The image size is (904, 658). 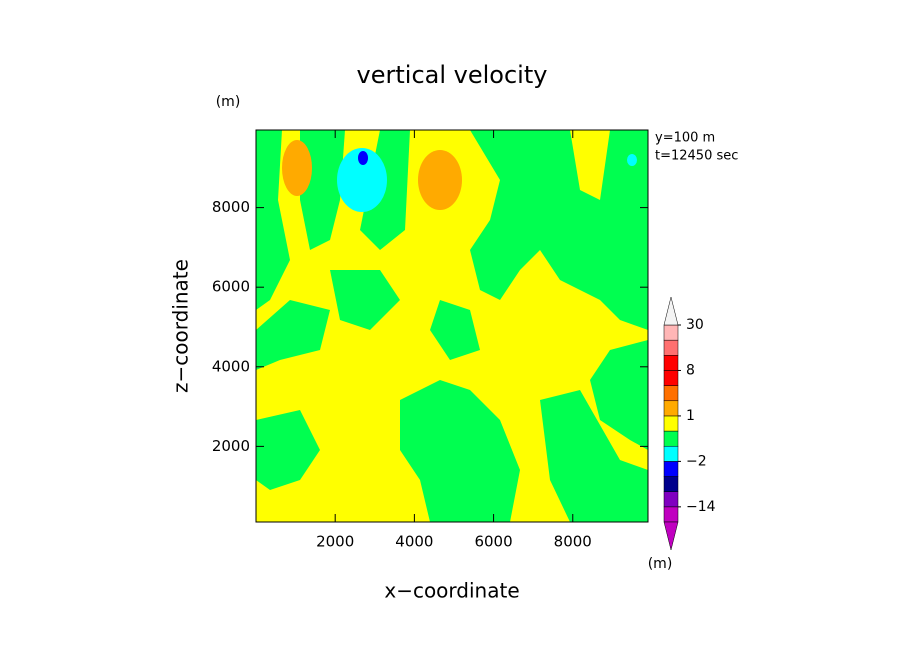 What do you see at coordinates (695, 325) in the screenshot?
I see `colorbar-tick-label: 30` at bounding box center [695, 325].